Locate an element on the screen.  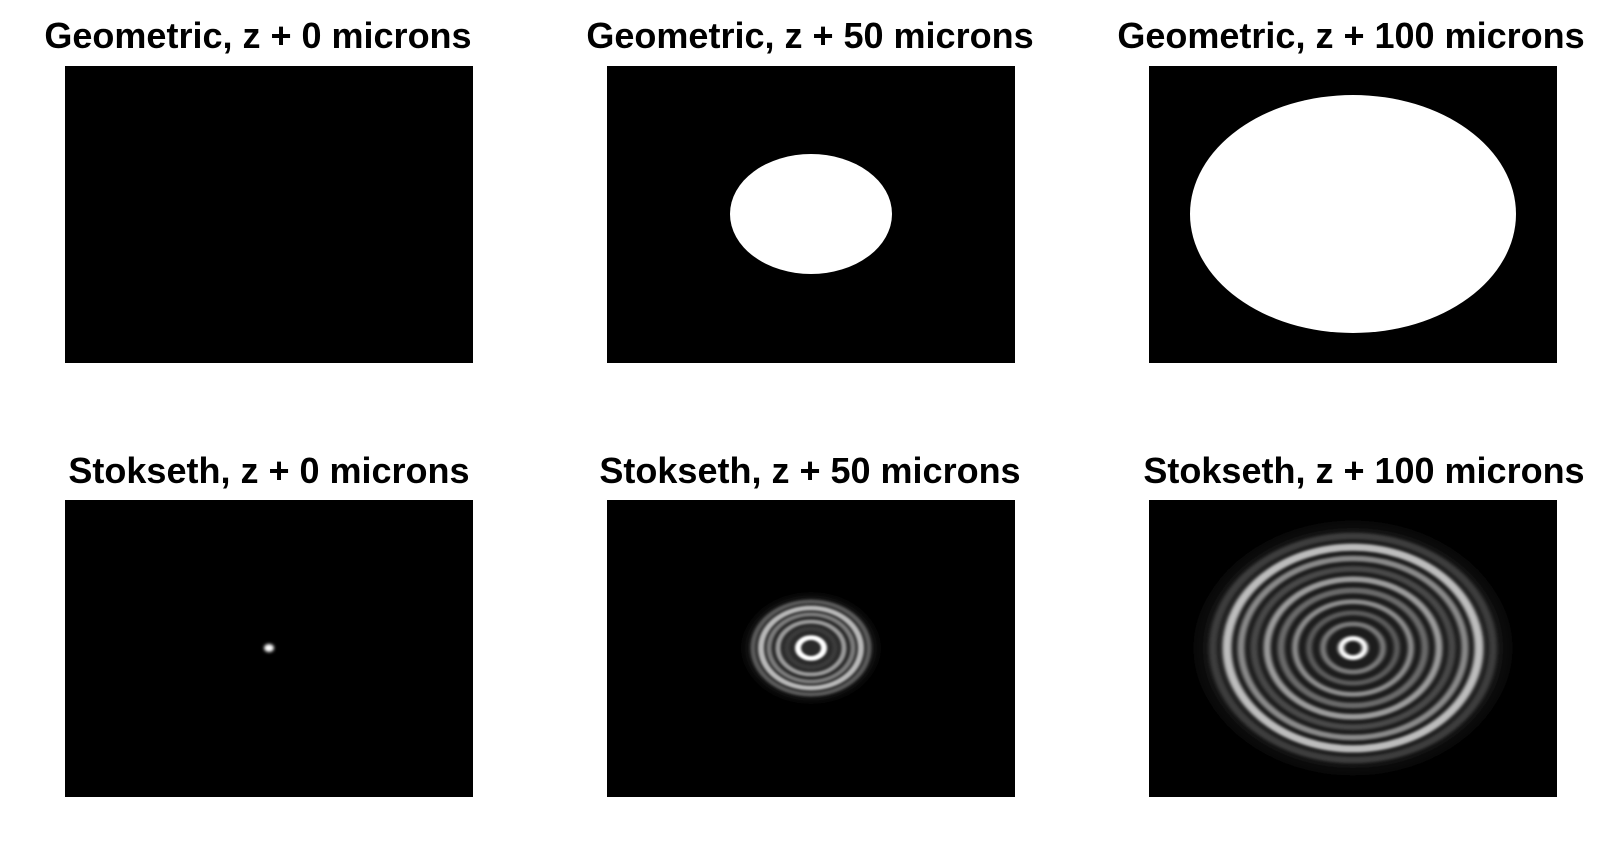
stokseth-50-ring-mid is located at coordinates (811, 648).